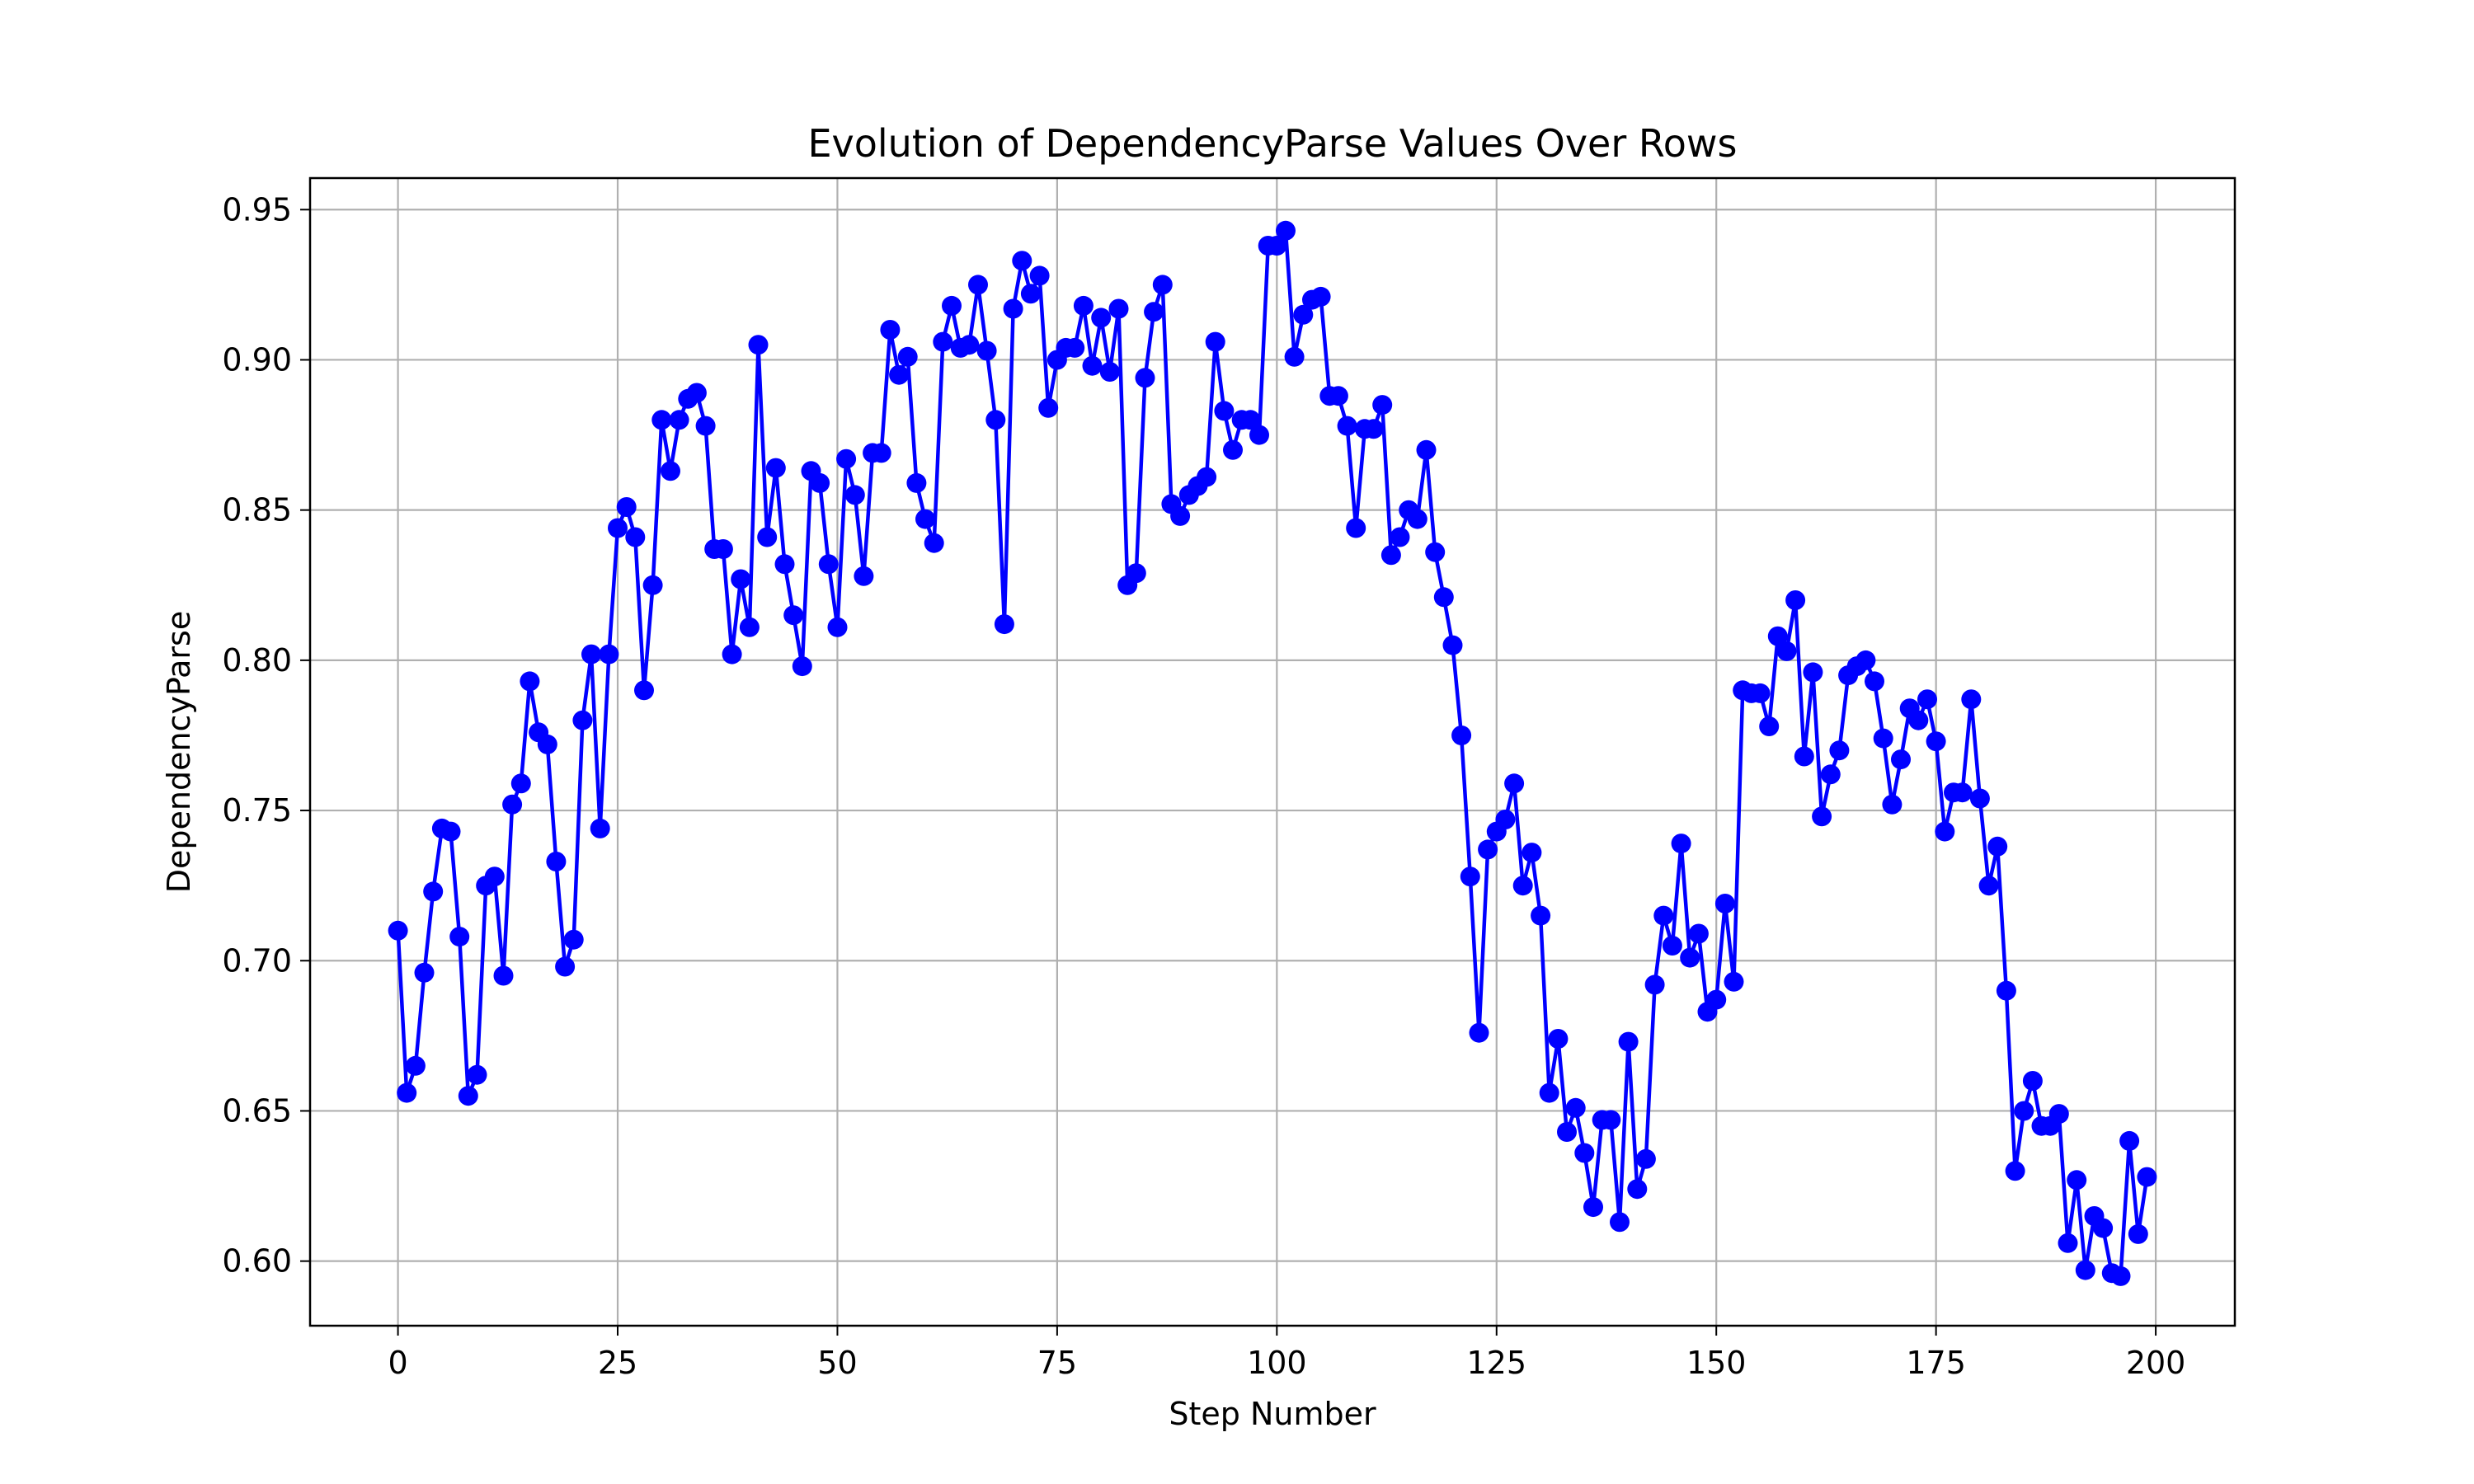 This screenshot has height=1484, width=2474. I want to click on x-tick-label: 50, so click(837, 1363).